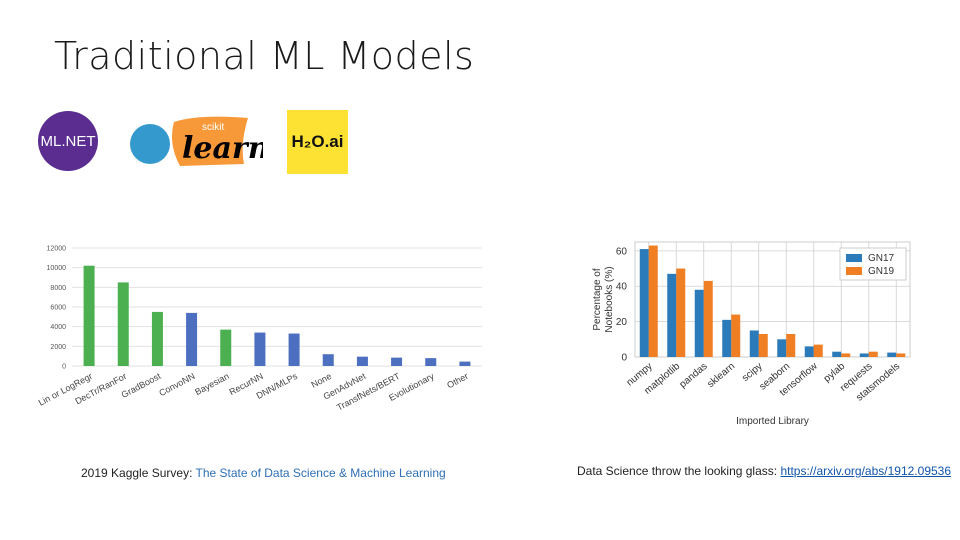 The height and width of the screenshot is (540, 960). Describe the element at coordinates (138, 473) in the screenshot. I see `left-caption-source: 2019 Kaggle Survey:` at that location.